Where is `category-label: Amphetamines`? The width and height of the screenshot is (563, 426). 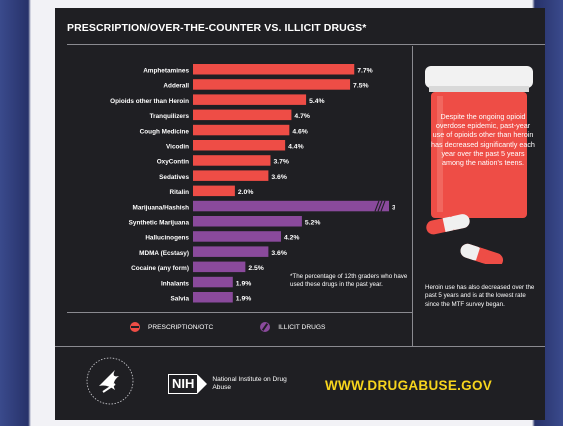
category-label: Amphetamines is located at coordinates (166, 71).